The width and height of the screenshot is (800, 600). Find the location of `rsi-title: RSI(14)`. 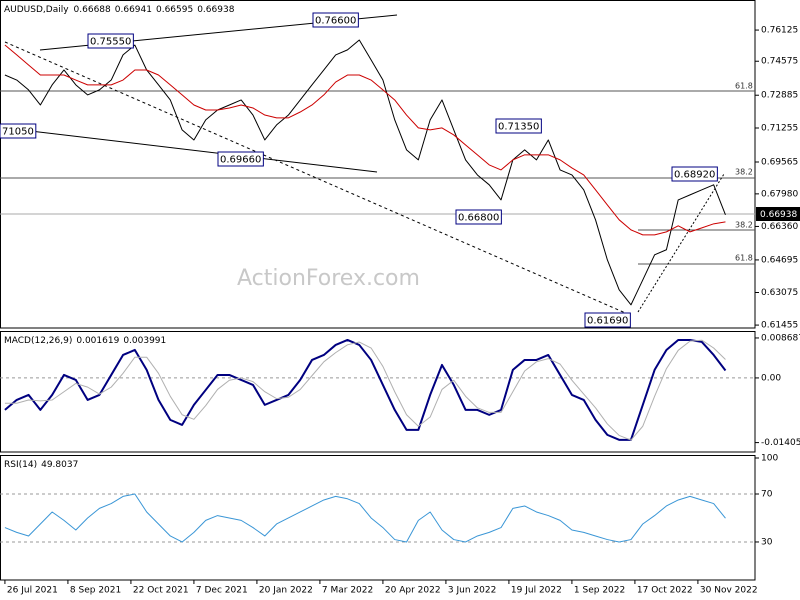

rsi-title: RSI(14) is located at coordinates (20, 465).